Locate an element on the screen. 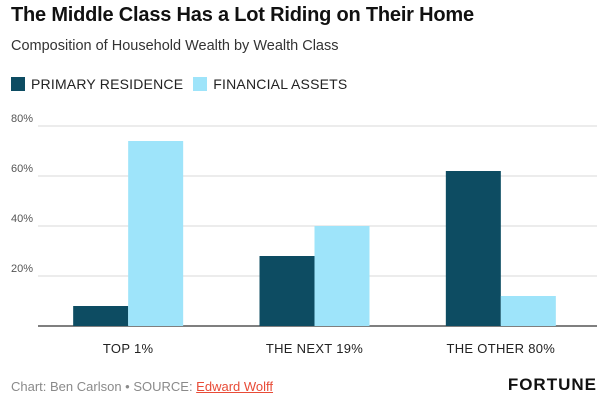 The width and height of the screenshot is (609, 411). y-tick-label: 80% is located at coordinates (22, 119).